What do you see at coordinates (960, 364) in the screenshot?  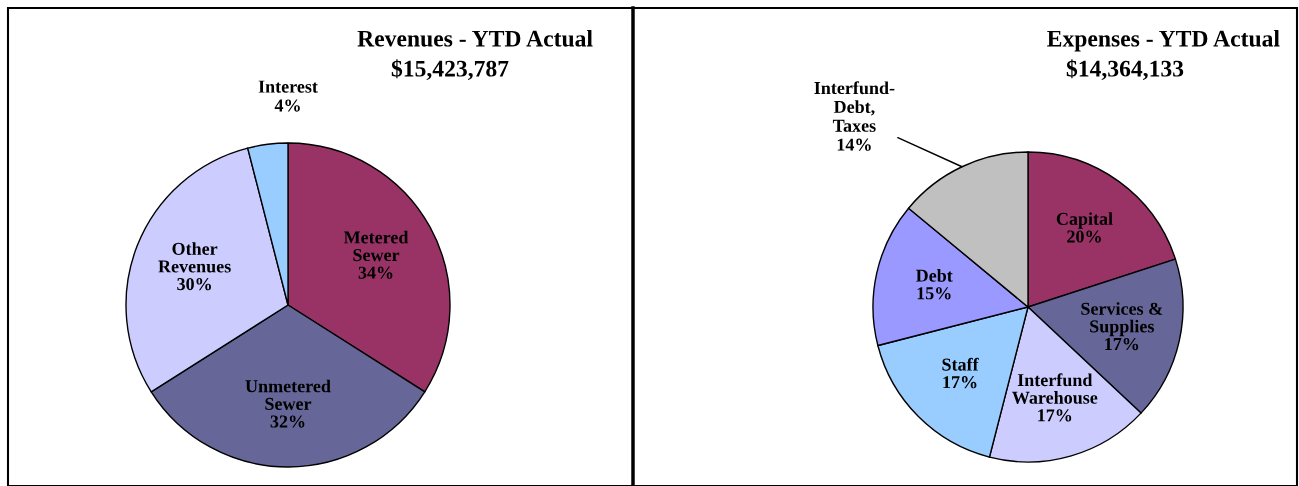 I see `slice-label: Staff` at bounding box center [960, 364].